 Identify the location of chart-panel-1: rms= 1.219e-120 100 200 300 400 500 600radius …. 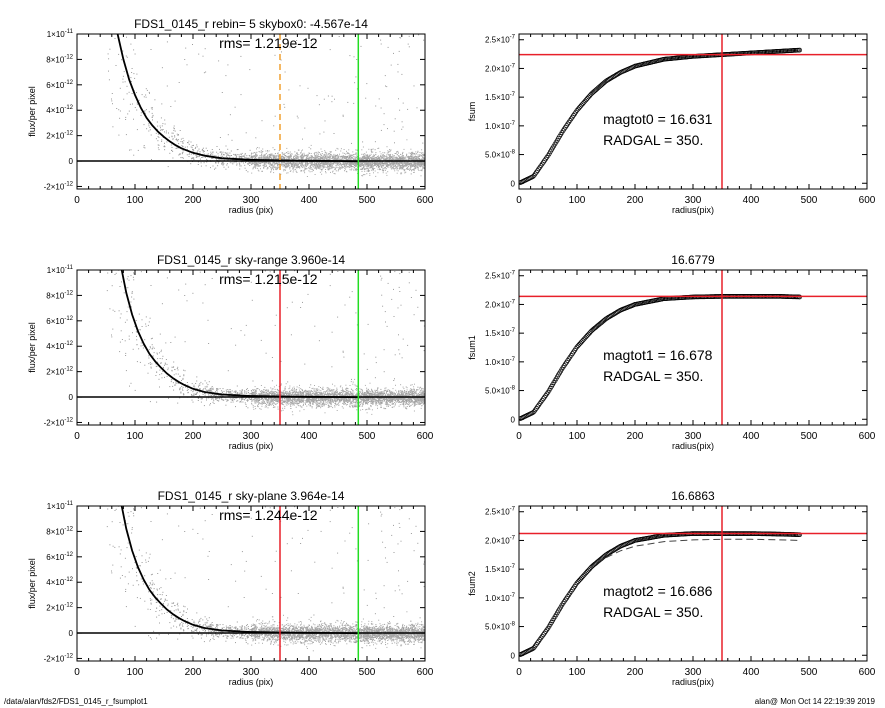
(230, 116).